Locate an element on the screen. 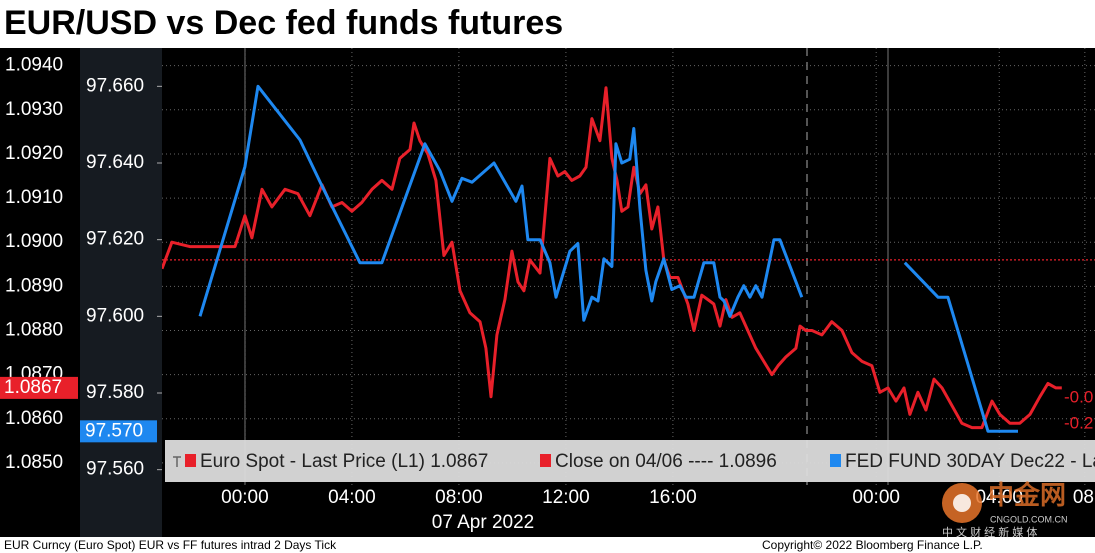 The width and height of the screenshot is (1095, 553). last-value-label: 97.570 is located at coordinates (114, 430).